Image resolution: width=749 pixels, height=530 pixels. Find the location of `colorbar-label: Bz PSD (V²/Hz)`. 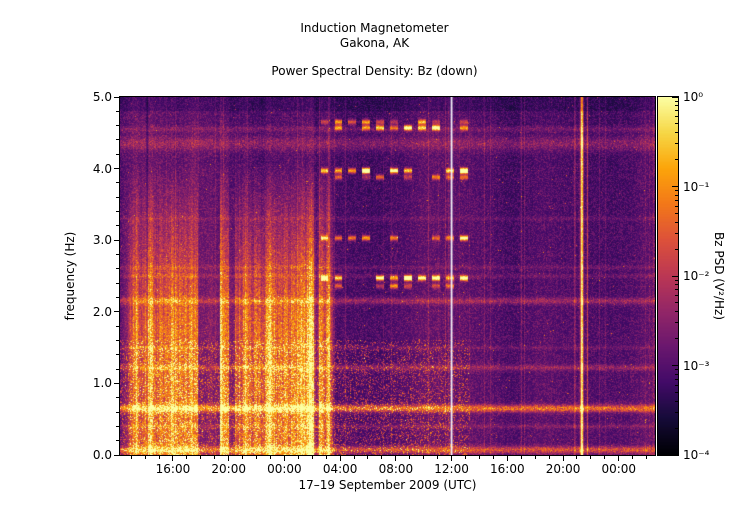

colorbar-label: Bz PSD (V²/Hz) is located at coordinates (719, 276).